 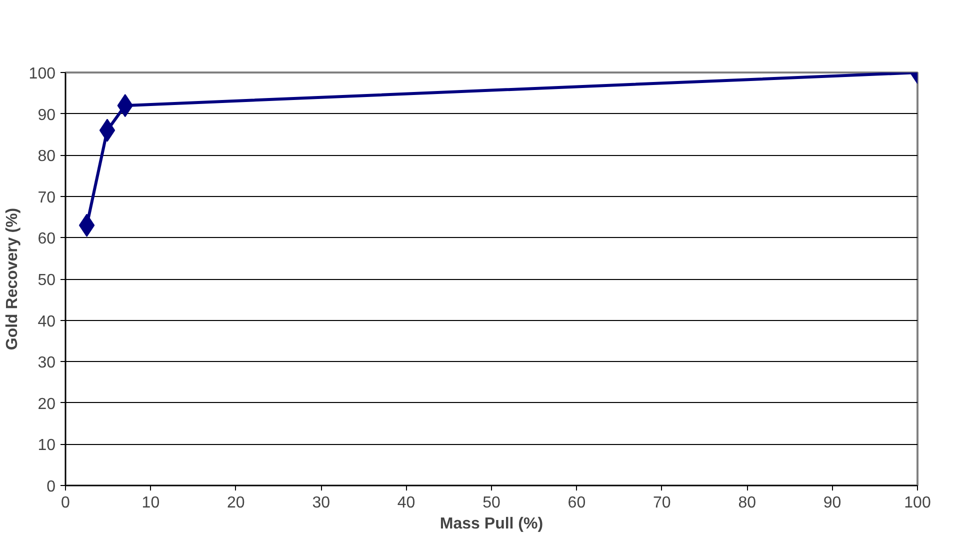 I want to click on y-tick-label: 50, so click(x=47, y=280).